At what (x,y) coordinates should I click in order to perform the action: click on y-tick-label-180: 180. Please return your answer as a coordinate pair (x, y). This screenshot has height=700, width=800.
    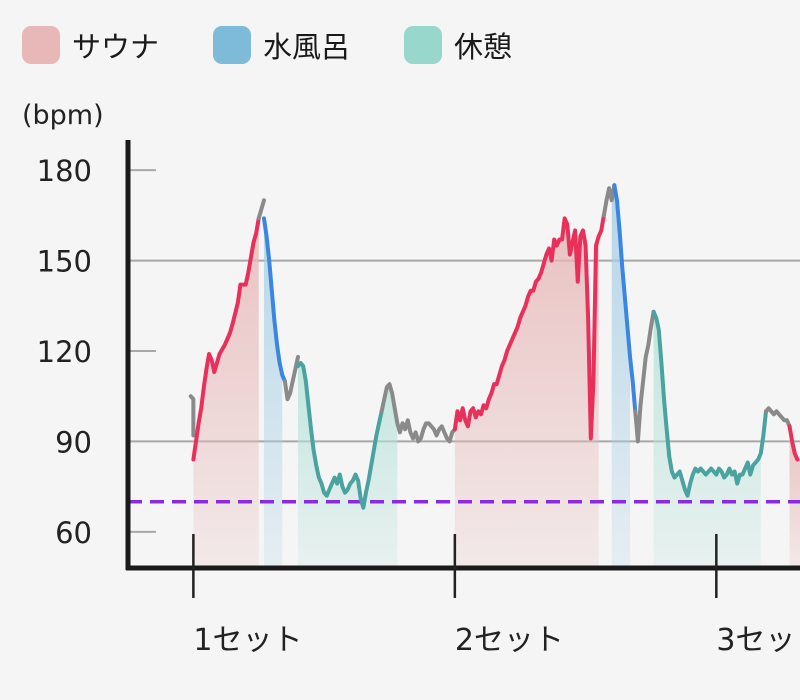
    Looking at the image, I should click on (64, 171).